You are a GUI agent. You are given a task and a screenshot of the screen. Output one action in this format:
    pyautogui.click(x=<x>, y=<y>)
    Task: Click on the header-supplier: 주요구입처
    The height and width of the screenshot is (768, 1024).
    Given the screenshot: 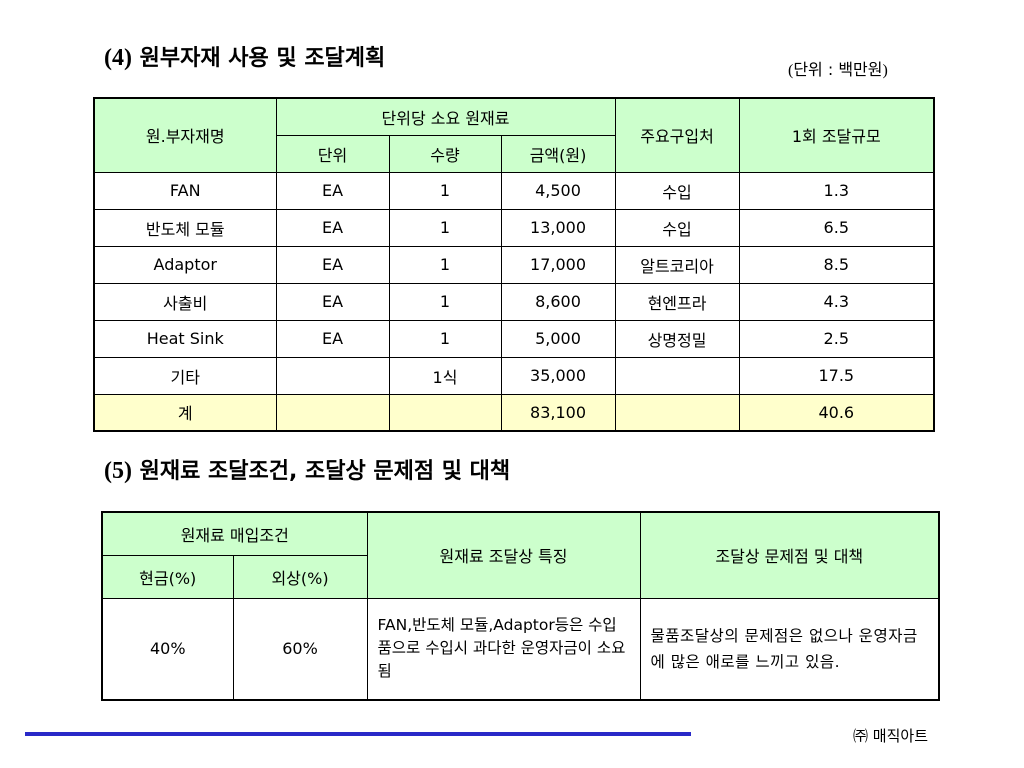 What is the action you would take?
    pyautogui.click(x=677, y=135)
    